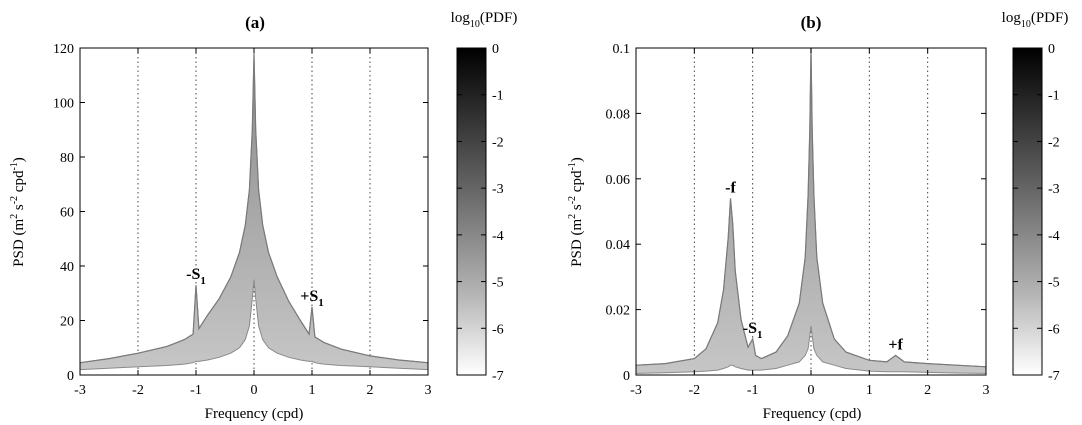 The height and width of the screenshot is (425, 1082). I want to click on panel-b-colorbar-tick-label: -4, so click(1054, 236).